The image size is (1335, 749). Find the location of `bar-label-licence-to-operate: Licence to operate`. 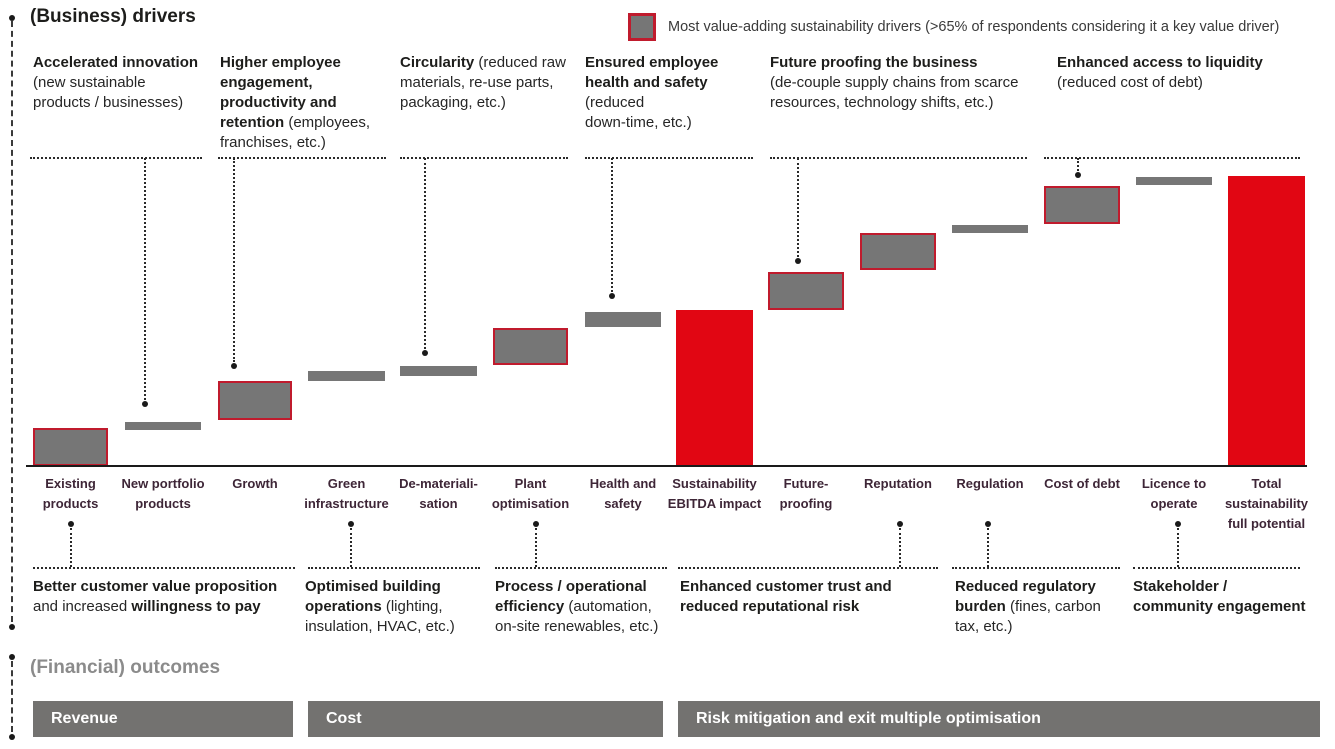

bar-label-licence-to-operate: Licence to operate is located at coordinates (1174, 494).